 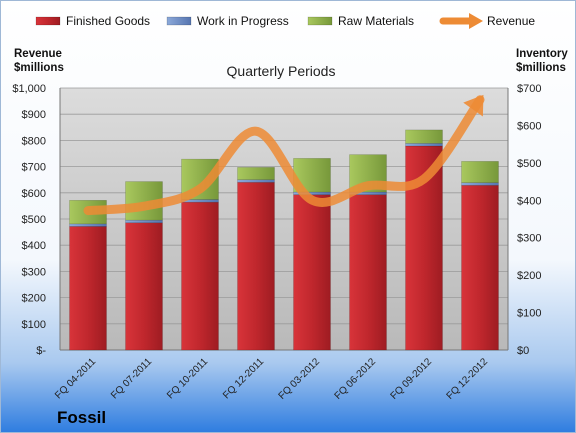 What do you see at coordinates (412, 379) in the screenshot?
I see `x-tick-label: FQ 09-2012` at bounding box center [412, 379].